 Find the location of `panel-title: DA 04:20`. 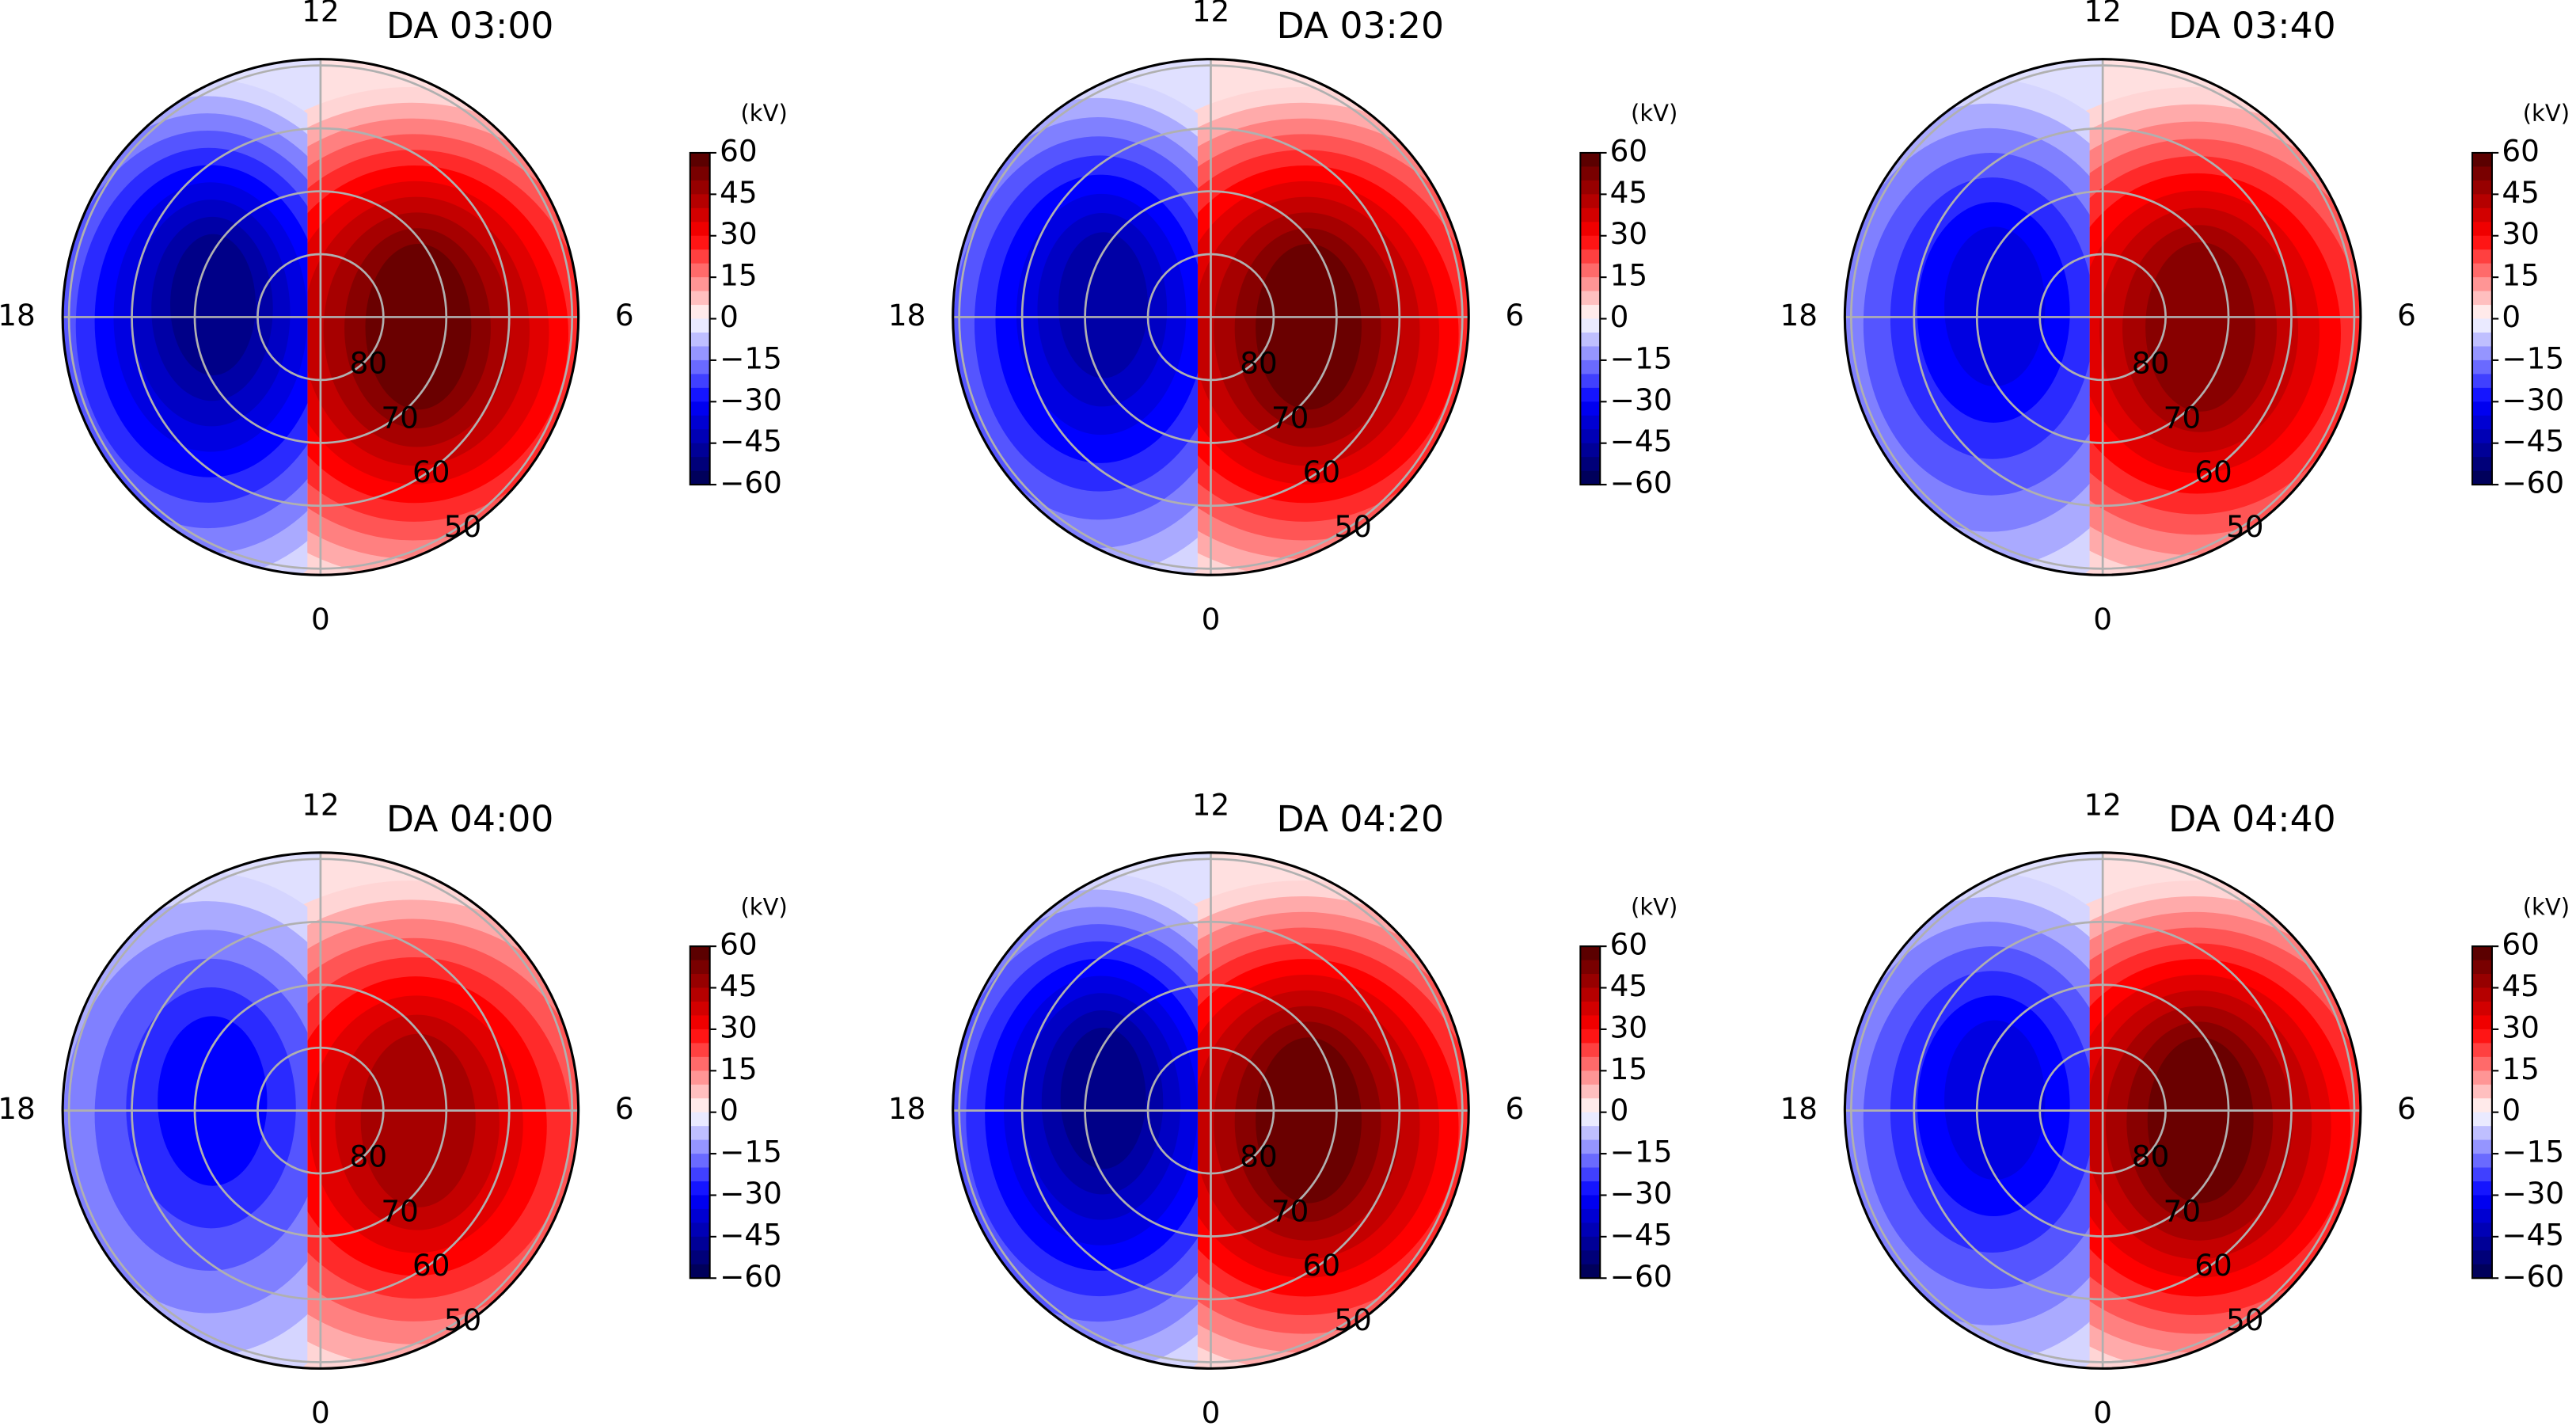

panel-title: DA 04:20 is located at coordinates (1360, 819).